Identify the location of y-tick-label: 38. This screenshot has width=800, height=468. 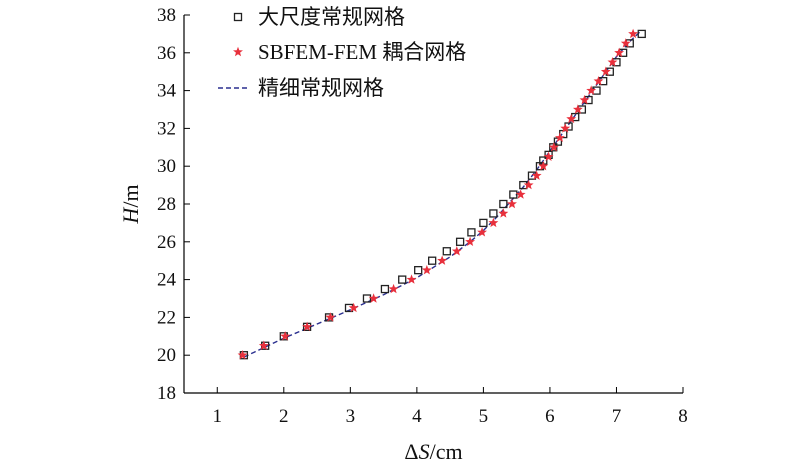
(166, 15).